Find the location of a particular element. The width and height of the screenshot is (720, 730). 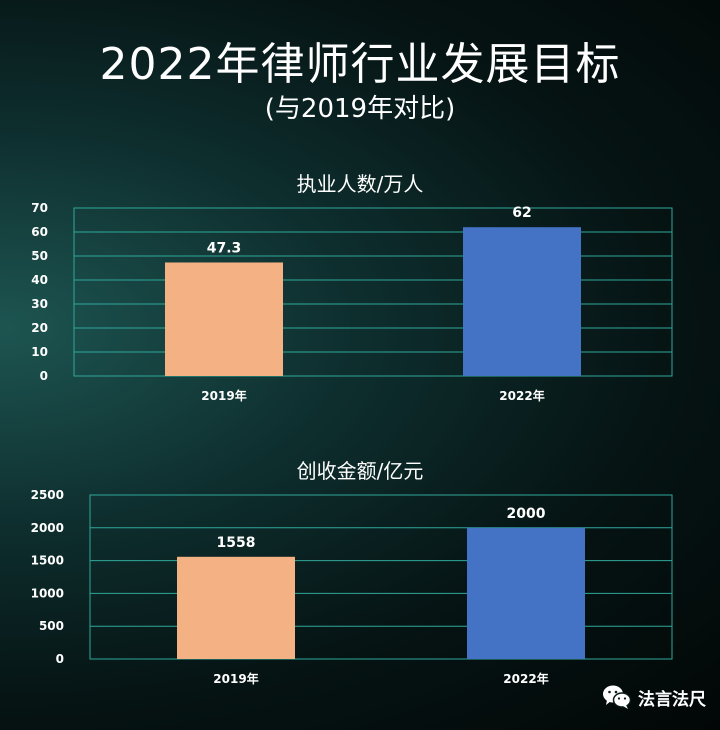

data-label: 62 is located at coordinates (521, 213).